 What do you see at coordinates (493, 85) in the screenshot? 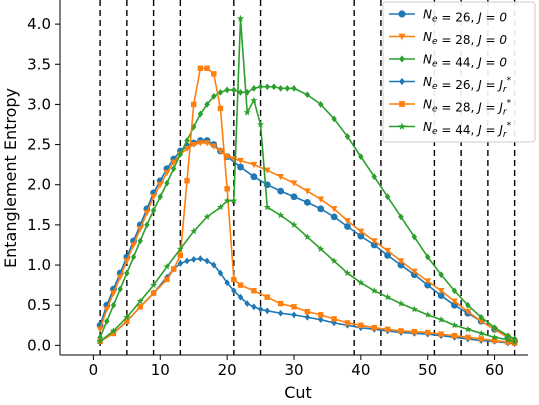
I see `legend-label-part: = J` at bounding box center [493, 85].